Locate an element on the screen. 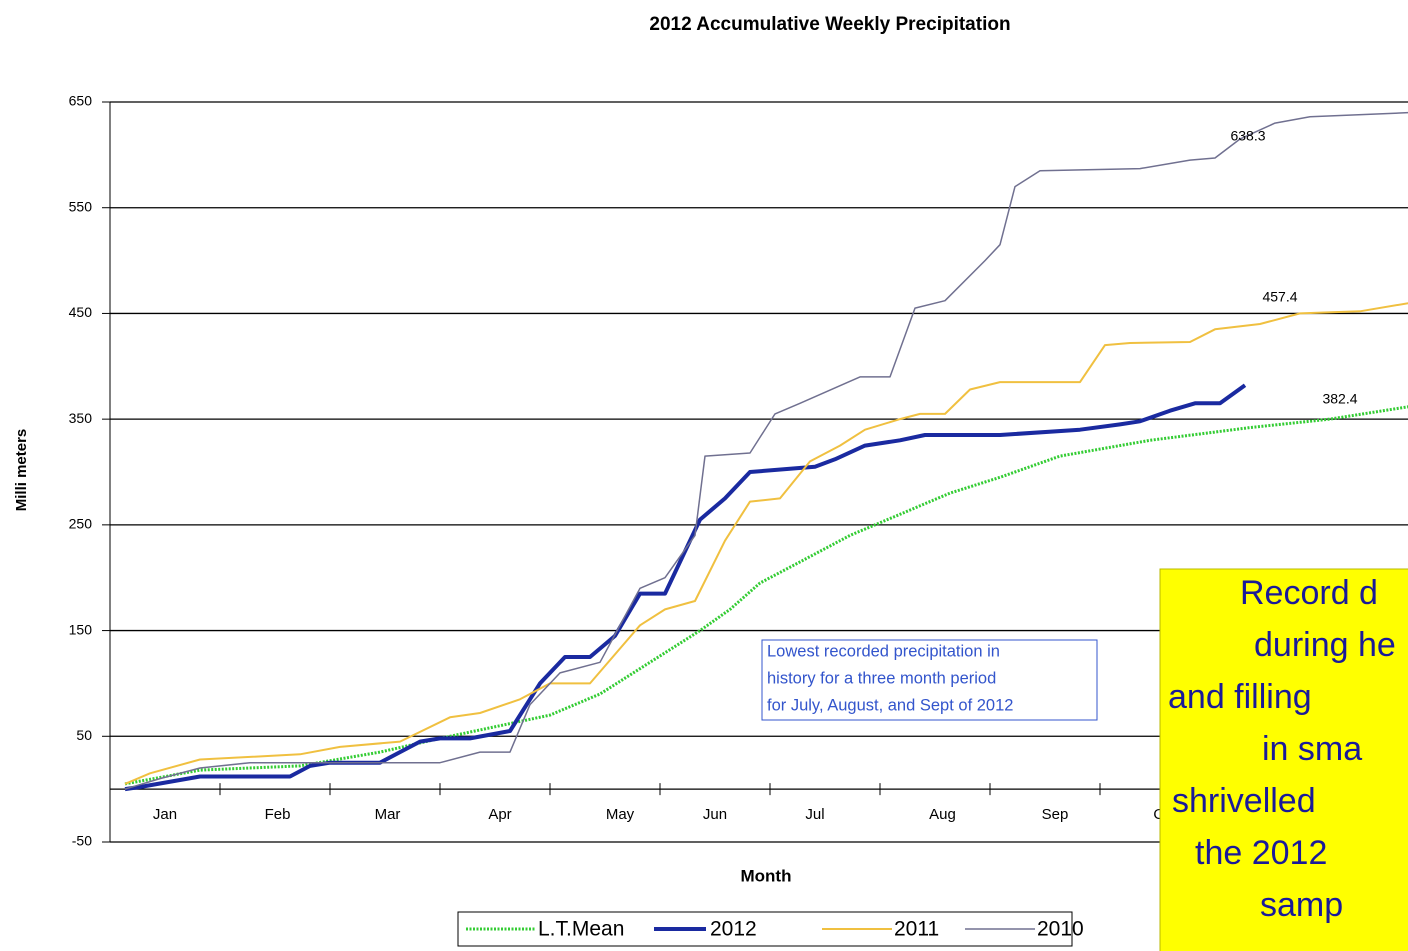 Image resolution: width=1408 pixels, height=951 pixels. x-tick-label: Aug is located at coordinates (942, 814).